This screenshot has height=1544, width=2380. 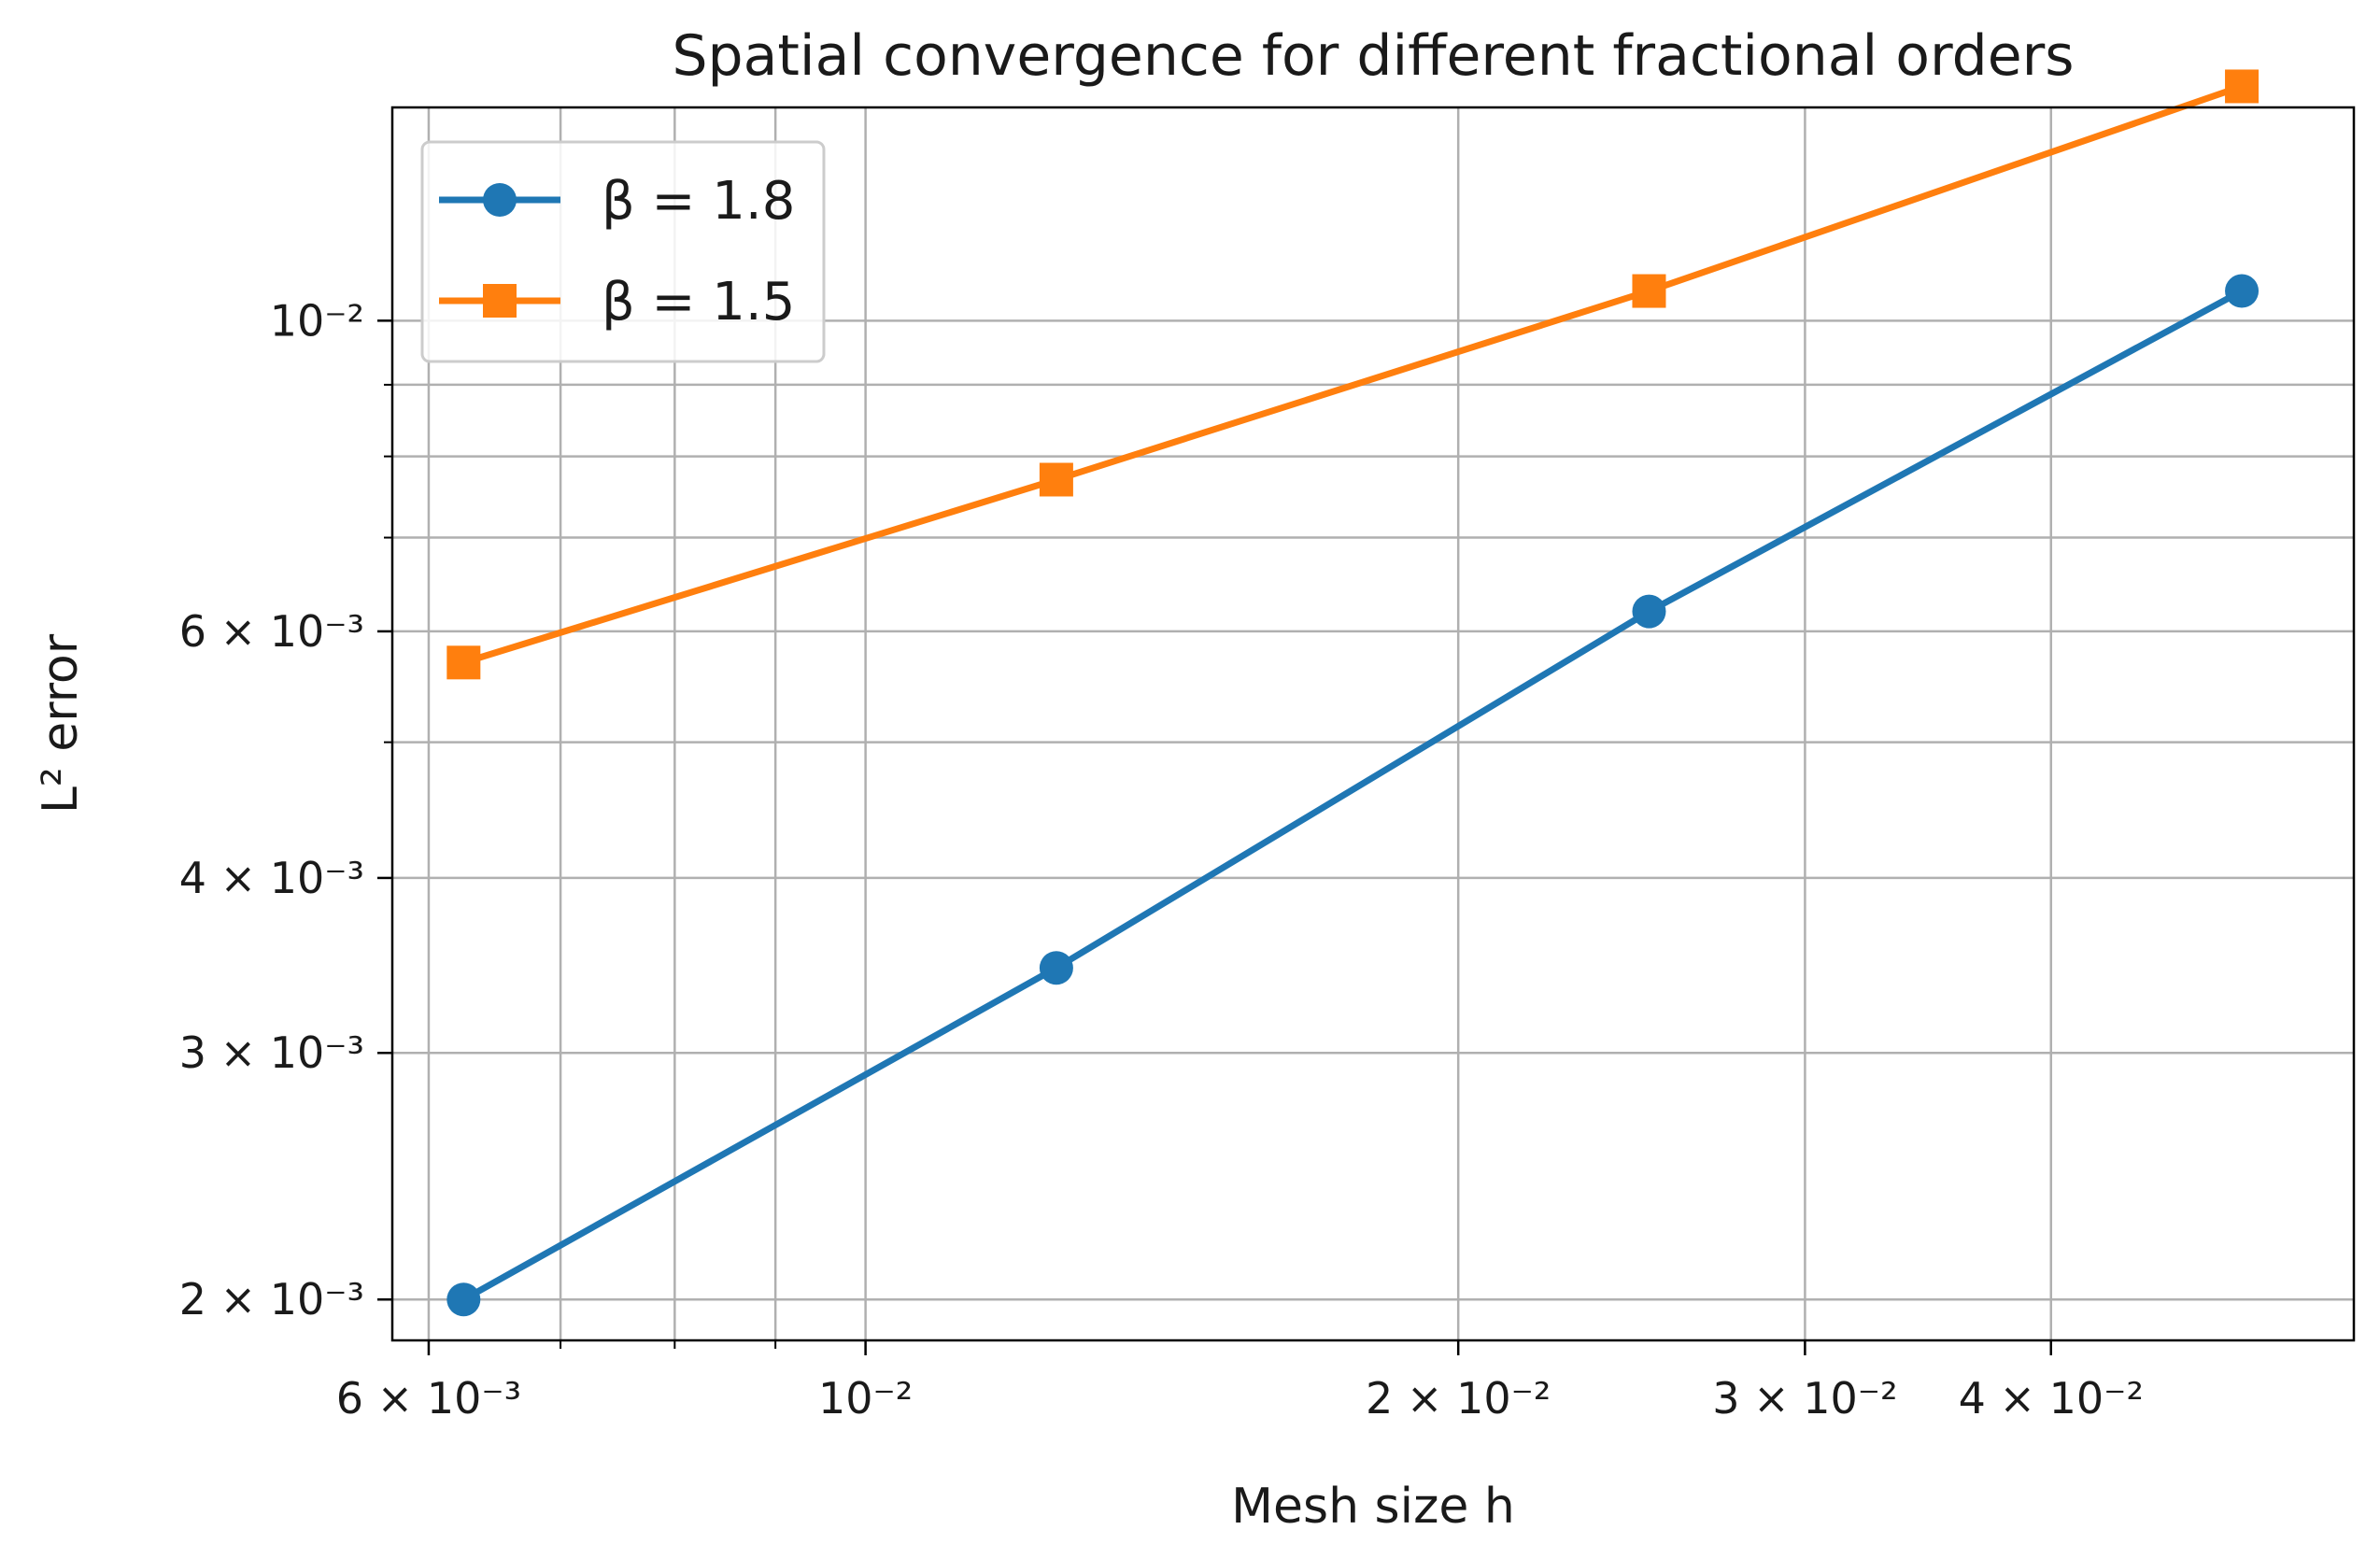 I want to click on x-tick-label: 4 × 10⁻², so click(x=2051, y=1398).